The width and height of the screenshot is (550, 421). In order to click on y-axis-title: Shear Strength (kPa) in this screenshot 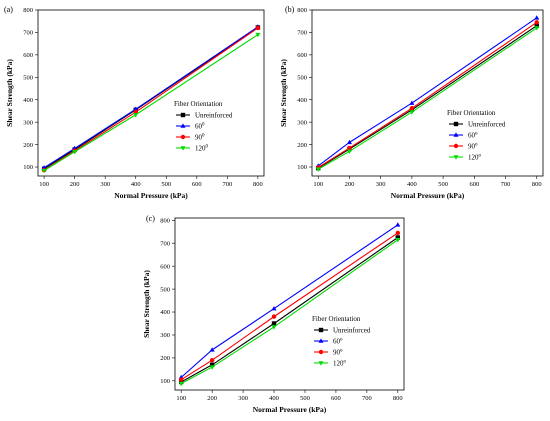, I will do `click(283, 93)`.